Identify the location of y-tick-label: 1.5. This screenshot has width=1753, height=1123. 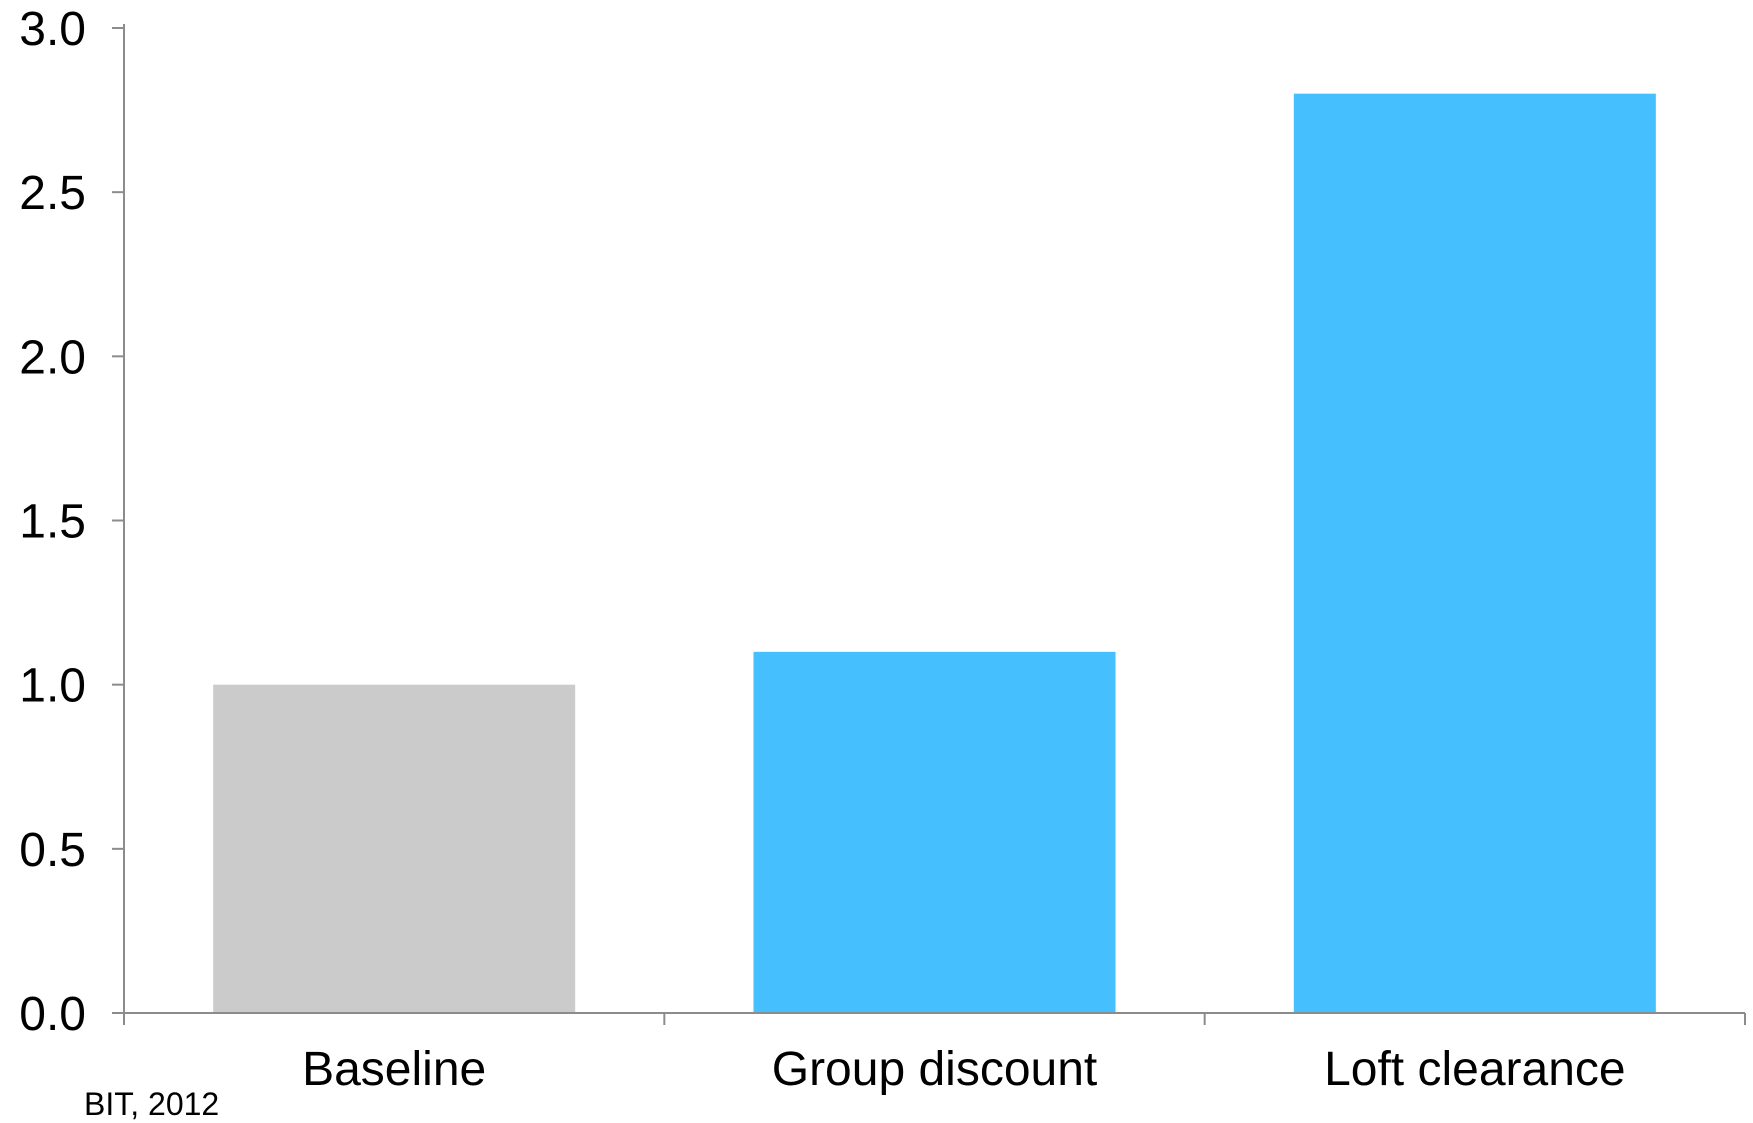
(52, 522).